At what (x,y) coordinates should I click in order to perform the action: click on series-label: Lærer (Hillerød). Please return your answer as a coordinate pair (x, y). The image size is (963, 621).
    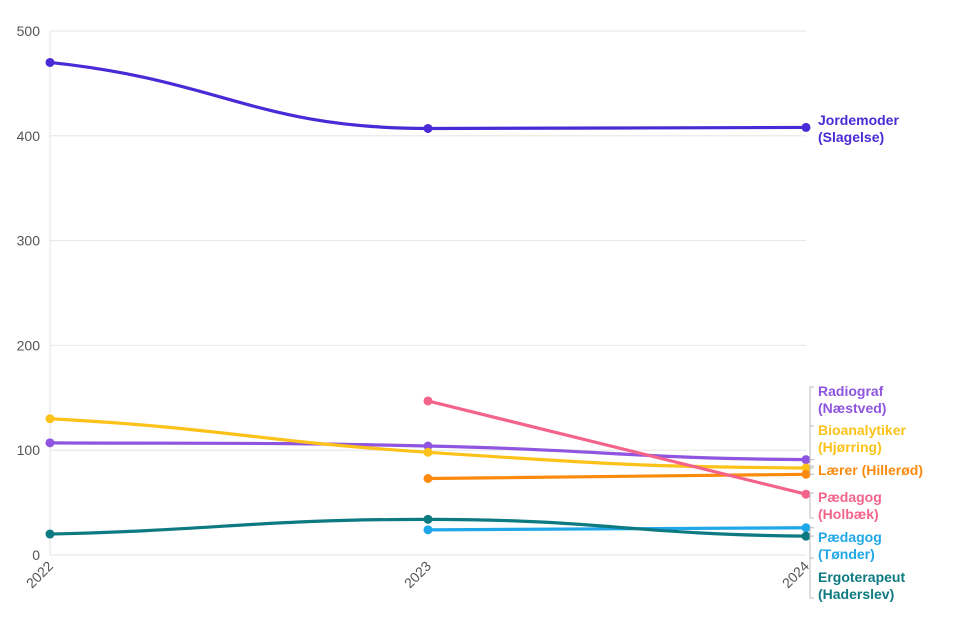
    Looking at the image, I should click on (870, 470).